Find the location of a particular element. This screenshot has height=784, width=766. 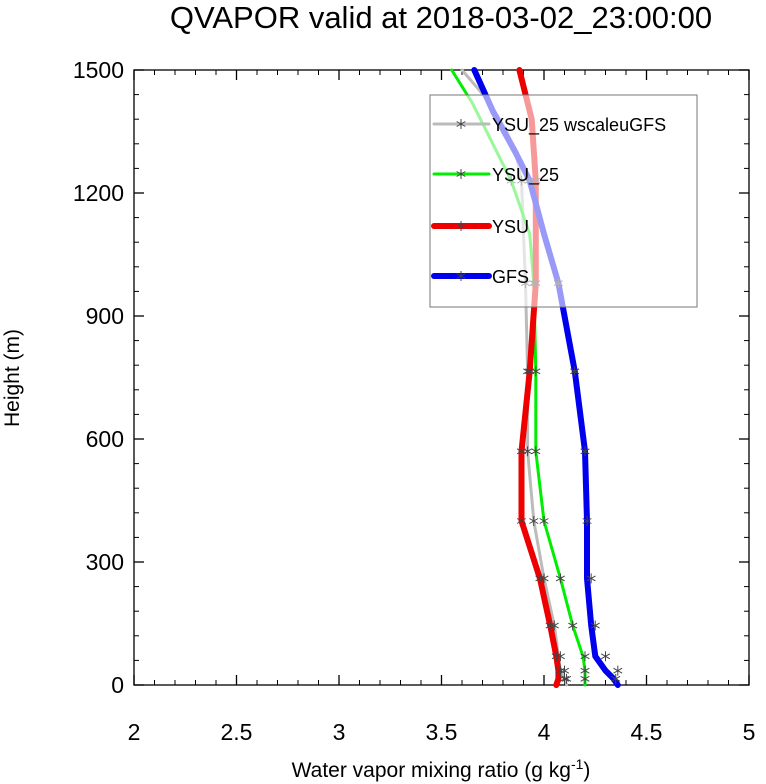

legend: YSU_25 wscaleuGFS YSU_25 YSU GFS is located at coordinates (563, 201).